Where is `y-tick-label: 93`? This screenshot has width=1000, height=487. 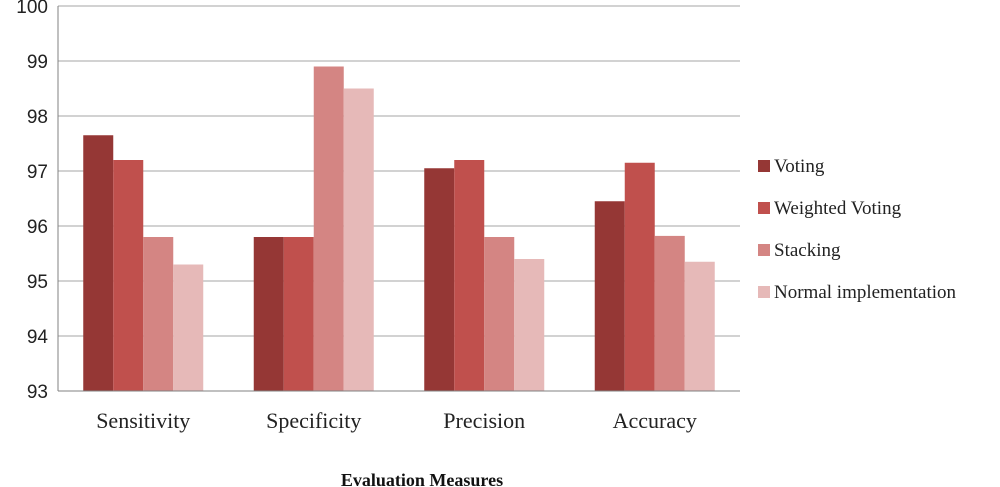 y-tick-label: 93 is located at coordinates (37, 392).